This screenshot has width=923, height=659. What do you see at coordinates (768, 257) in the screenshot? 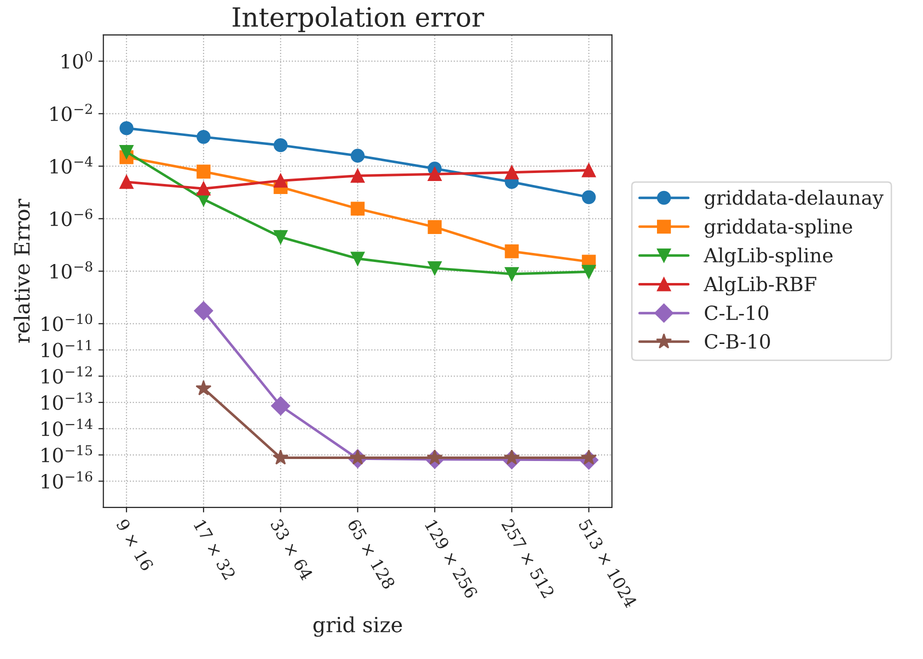
I see `legend-label: AlgLib-spline` at bounding box center [768, 257].